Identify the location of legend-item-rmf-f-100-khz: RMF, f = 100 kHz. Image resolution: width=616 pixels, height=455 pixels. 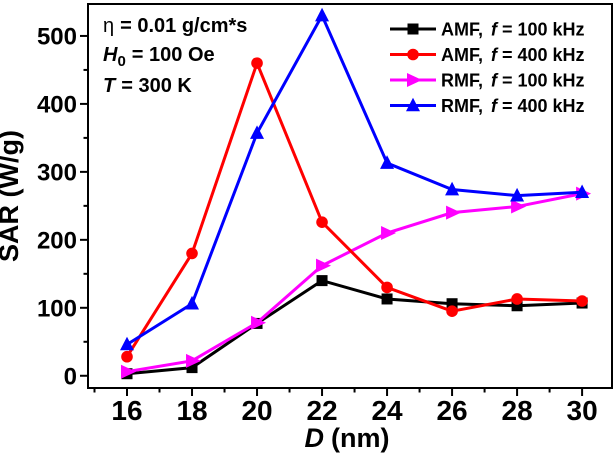
(487, 81).